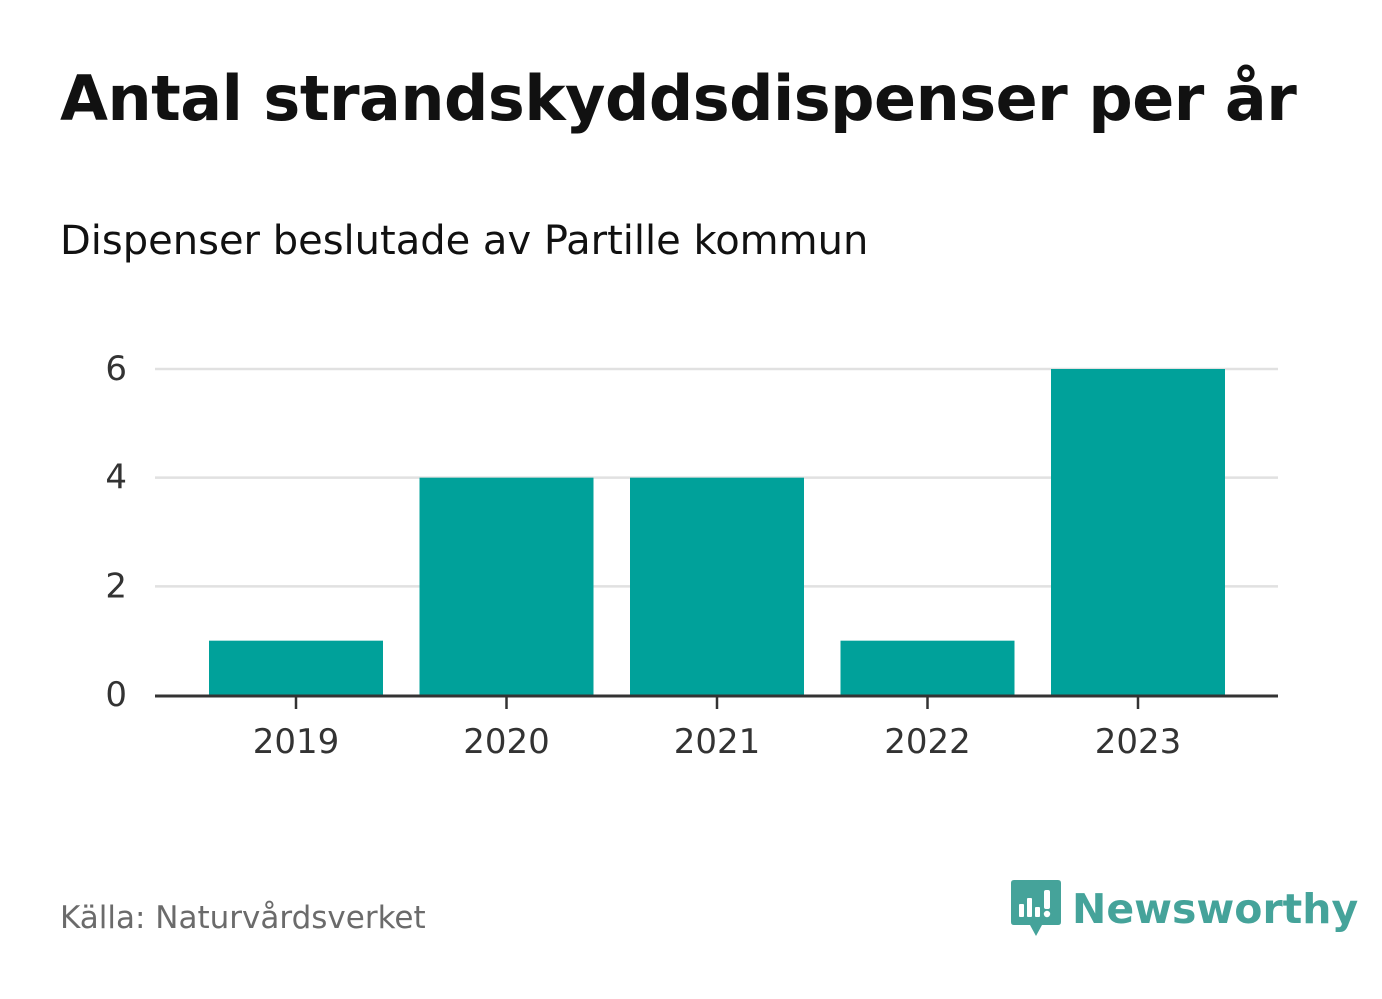 Image resolution: width=1382 pixels, height=999 pixels. Describe the element at coordinates (296, 742) in the screenshot. I see `x-tick-label: 2019` at that location.